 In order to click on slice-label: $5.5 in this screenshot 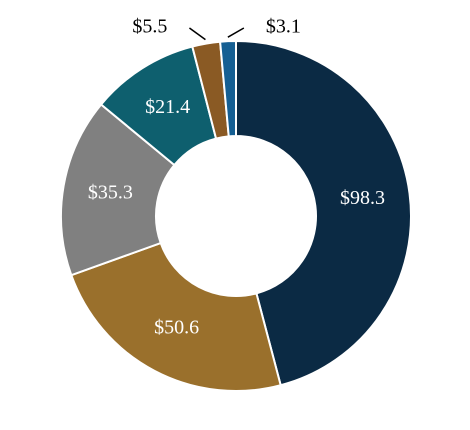, I will do `click(149, 27)`.